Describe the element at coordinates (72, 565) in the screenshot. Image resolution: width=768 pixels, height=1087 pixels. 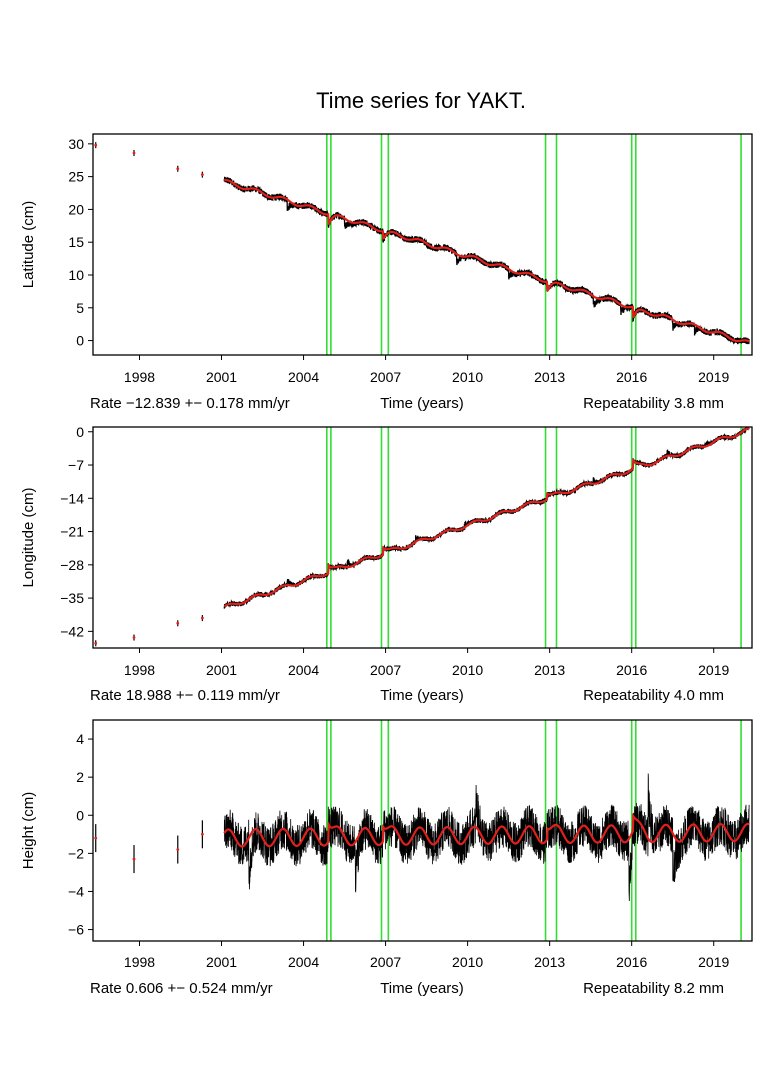
I see `y-tick-label: −28` at that location.